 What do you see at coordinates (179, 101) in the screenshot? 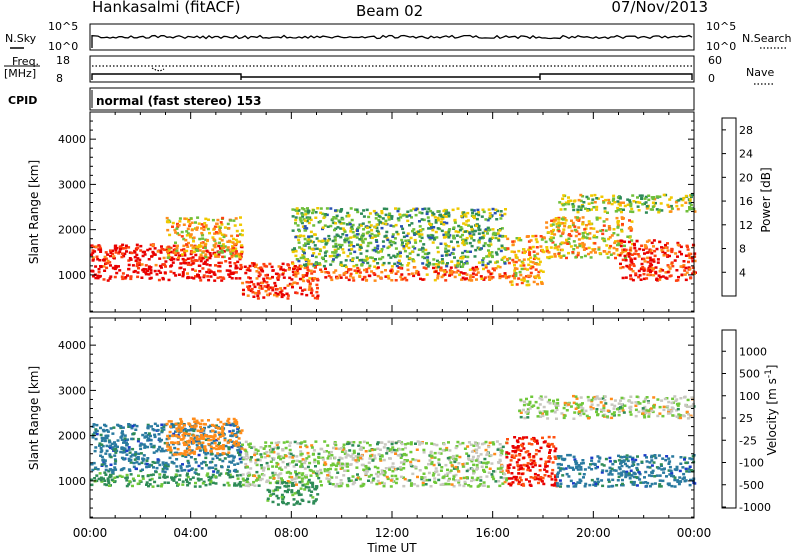
I see `cpid-value: normal (fast stereo) 153` at bounding box center [179, 101].